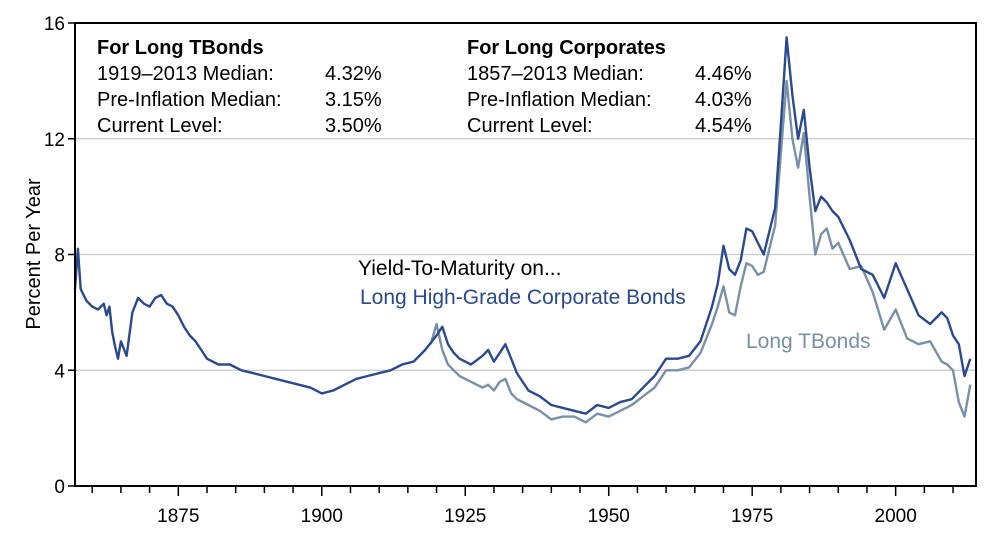 The height and width of the screenshot is (544, 1001). I want to click on y-tick-label: 16, so click(54, 24).